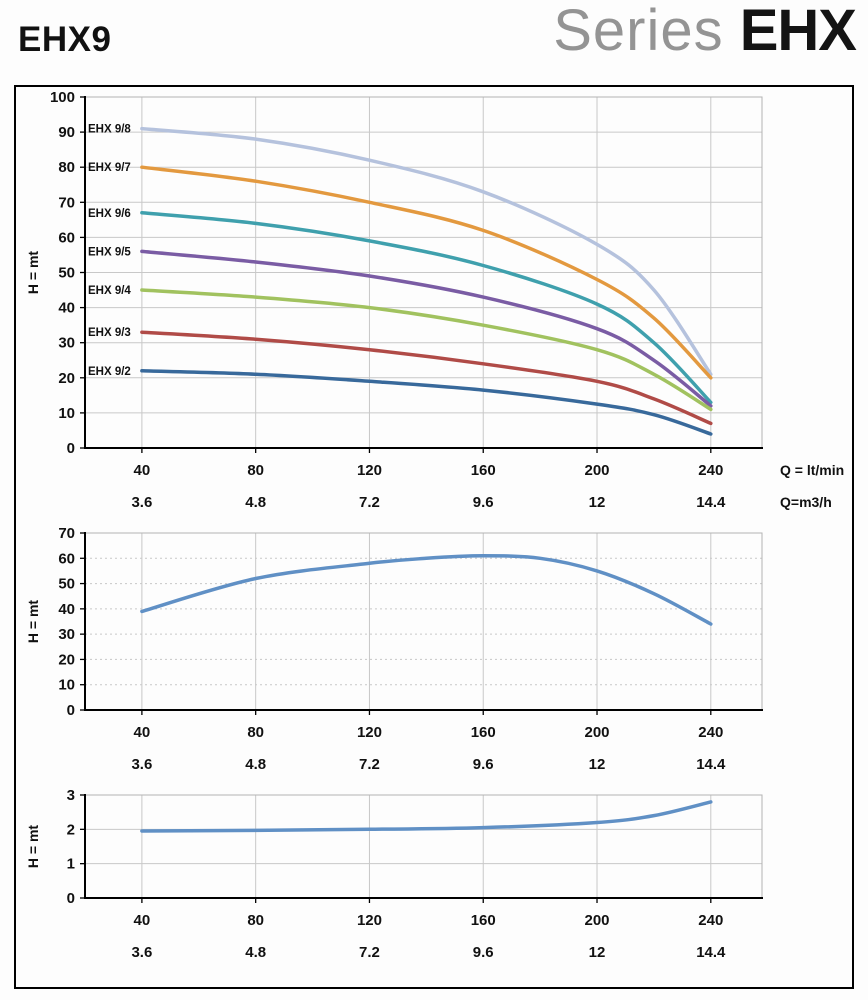 This screenshot has width=868, height=1000. Describe the element at coordinates (109, 372) in the screenshot. I see `series-label: EHX 9/2` at that location.